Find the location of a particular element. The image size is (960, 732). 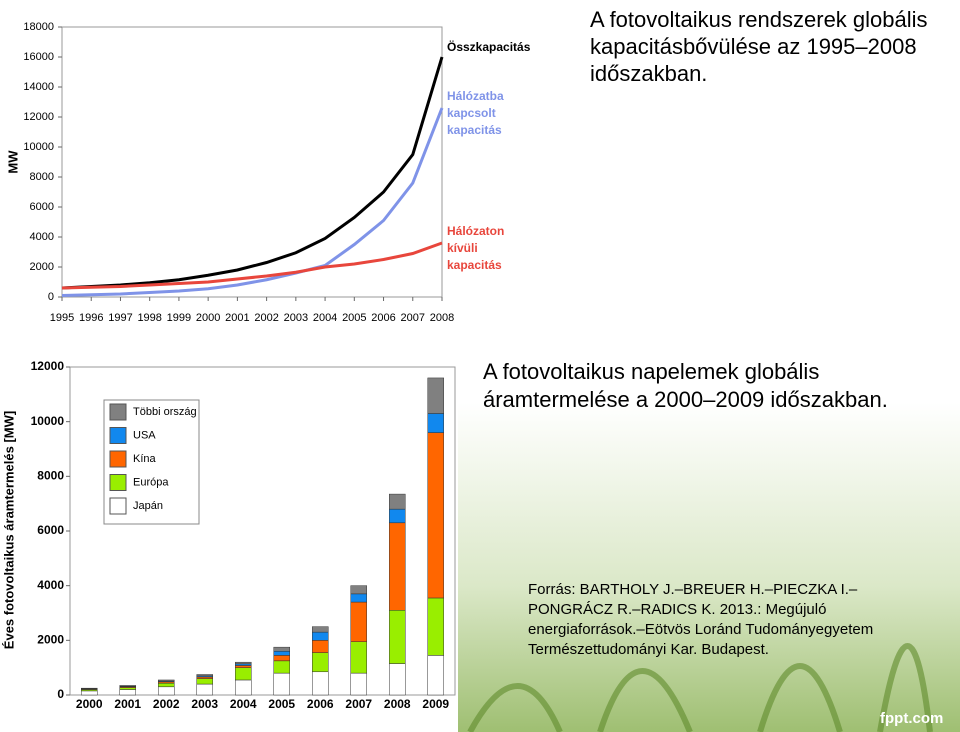

y-tick-label: 6000 is located at coordinates (50, 530).